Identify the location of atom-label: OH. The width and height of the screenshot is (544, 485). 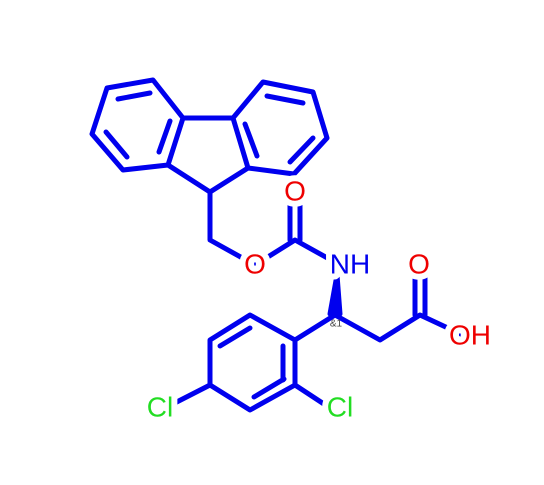
(470, 334).